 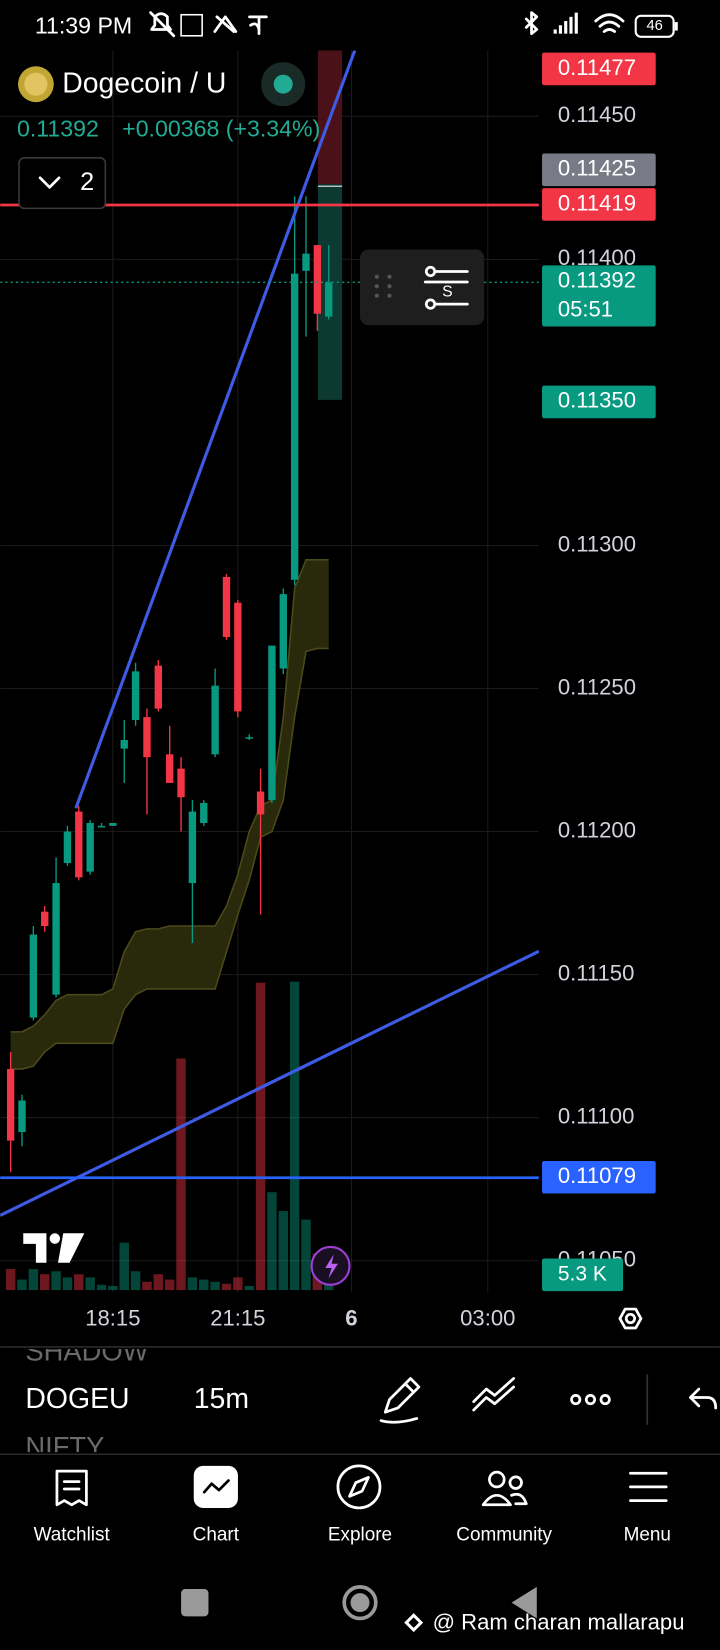 What do you see at coordinates (72, 1507) in the screenshot?
I see `nav-watchlist: Watchlist` at bounding box center [72, 1507].